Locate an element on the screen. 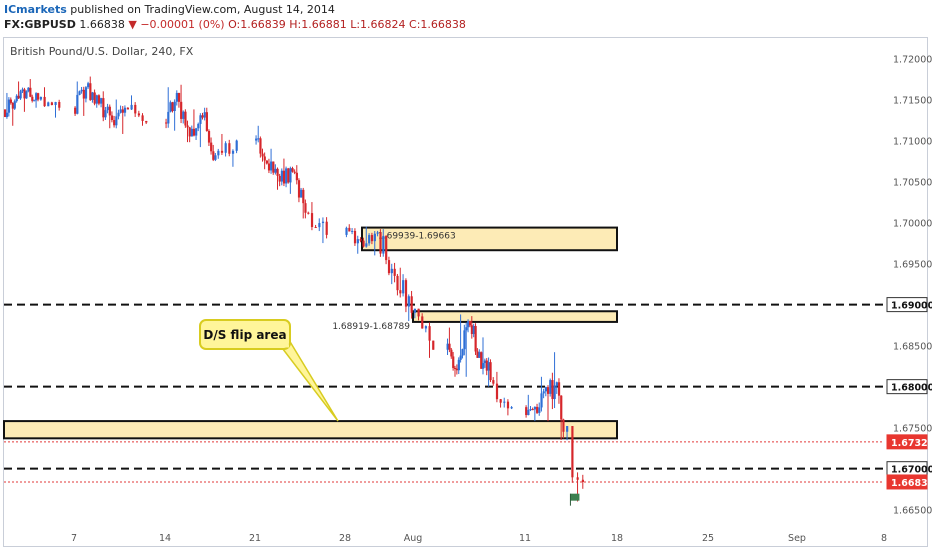 This screenshot has width=932, height=550. price-axis-tick-label: 1.67500 is located at coordinates (912, 429).